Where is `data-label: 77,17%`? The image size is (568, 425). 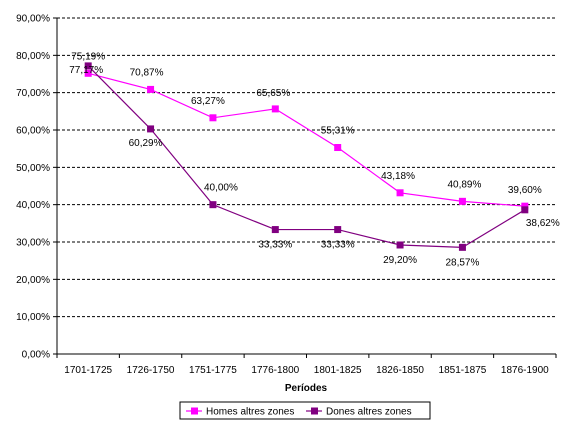 data-label: 77,17% is located at coordinates (86, 70).